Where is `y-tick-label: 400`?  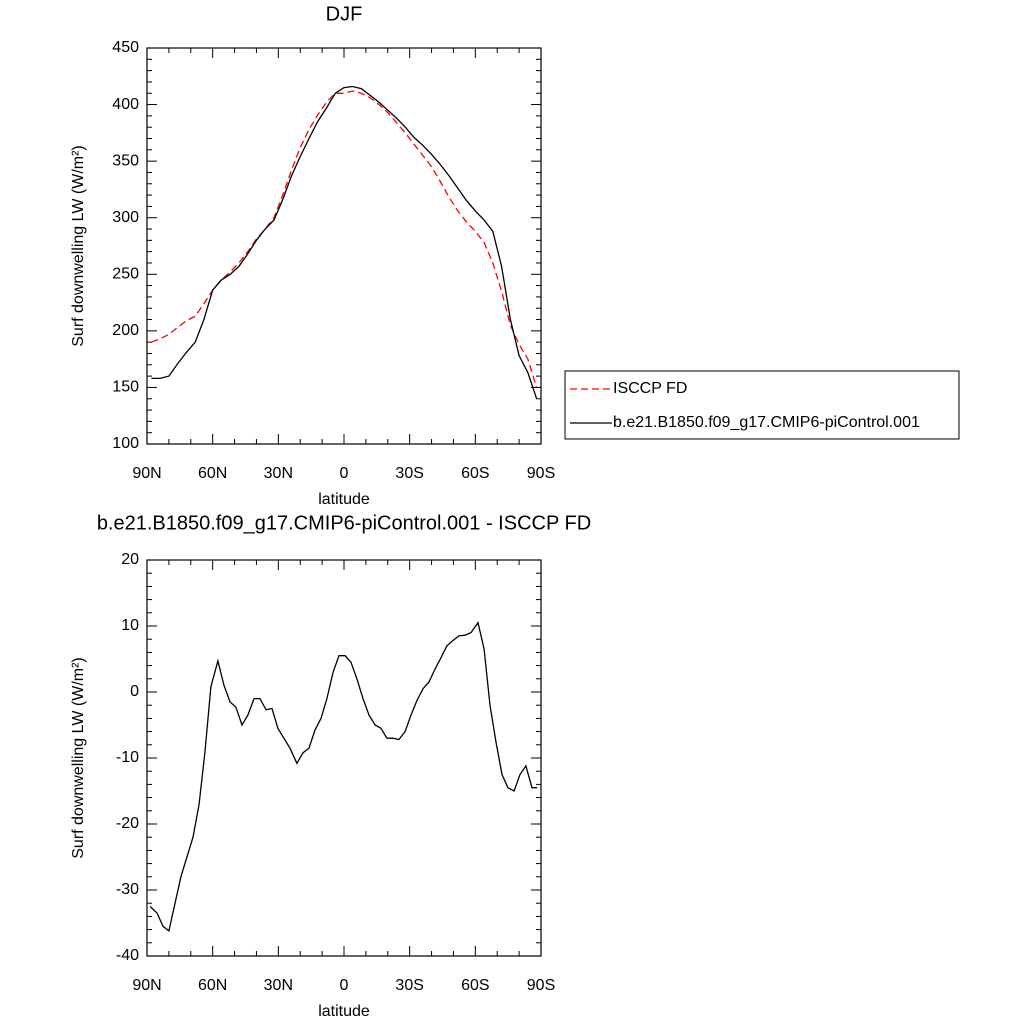 y-tick-label: 400 is located at coordinates (125, 104).